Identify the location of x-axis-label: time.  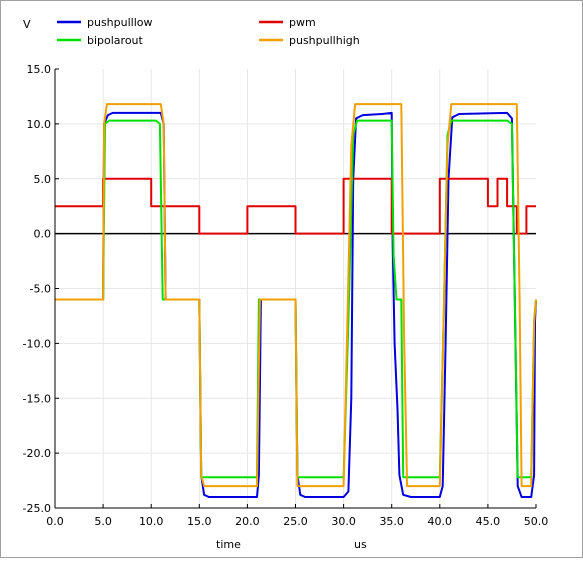
(228, 544).